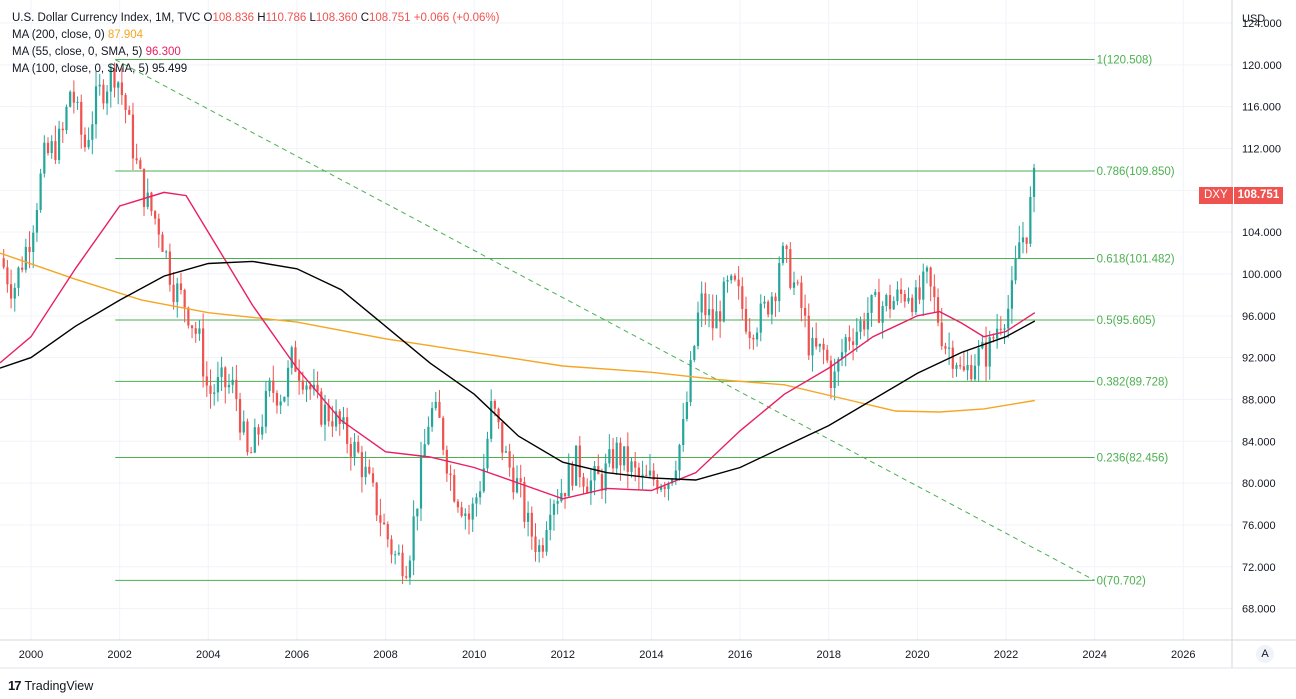 The height and width of the screenshot is (699, 1296). Describe the element at coordinates (1265, 654) in the screenshot. I see `auto-scale-button: A` at that location.